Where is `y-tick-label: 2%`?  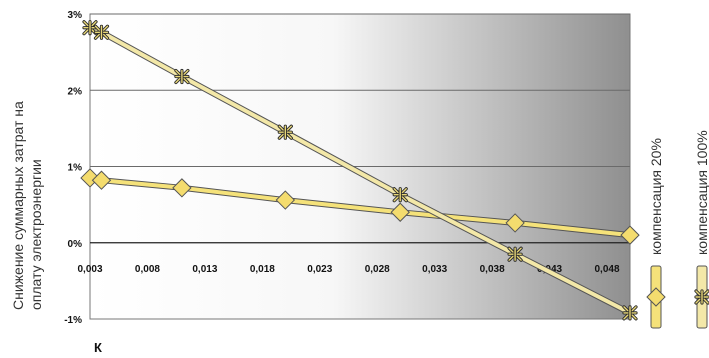 y-tick-label: 2% is located at coordinates (75, 91).